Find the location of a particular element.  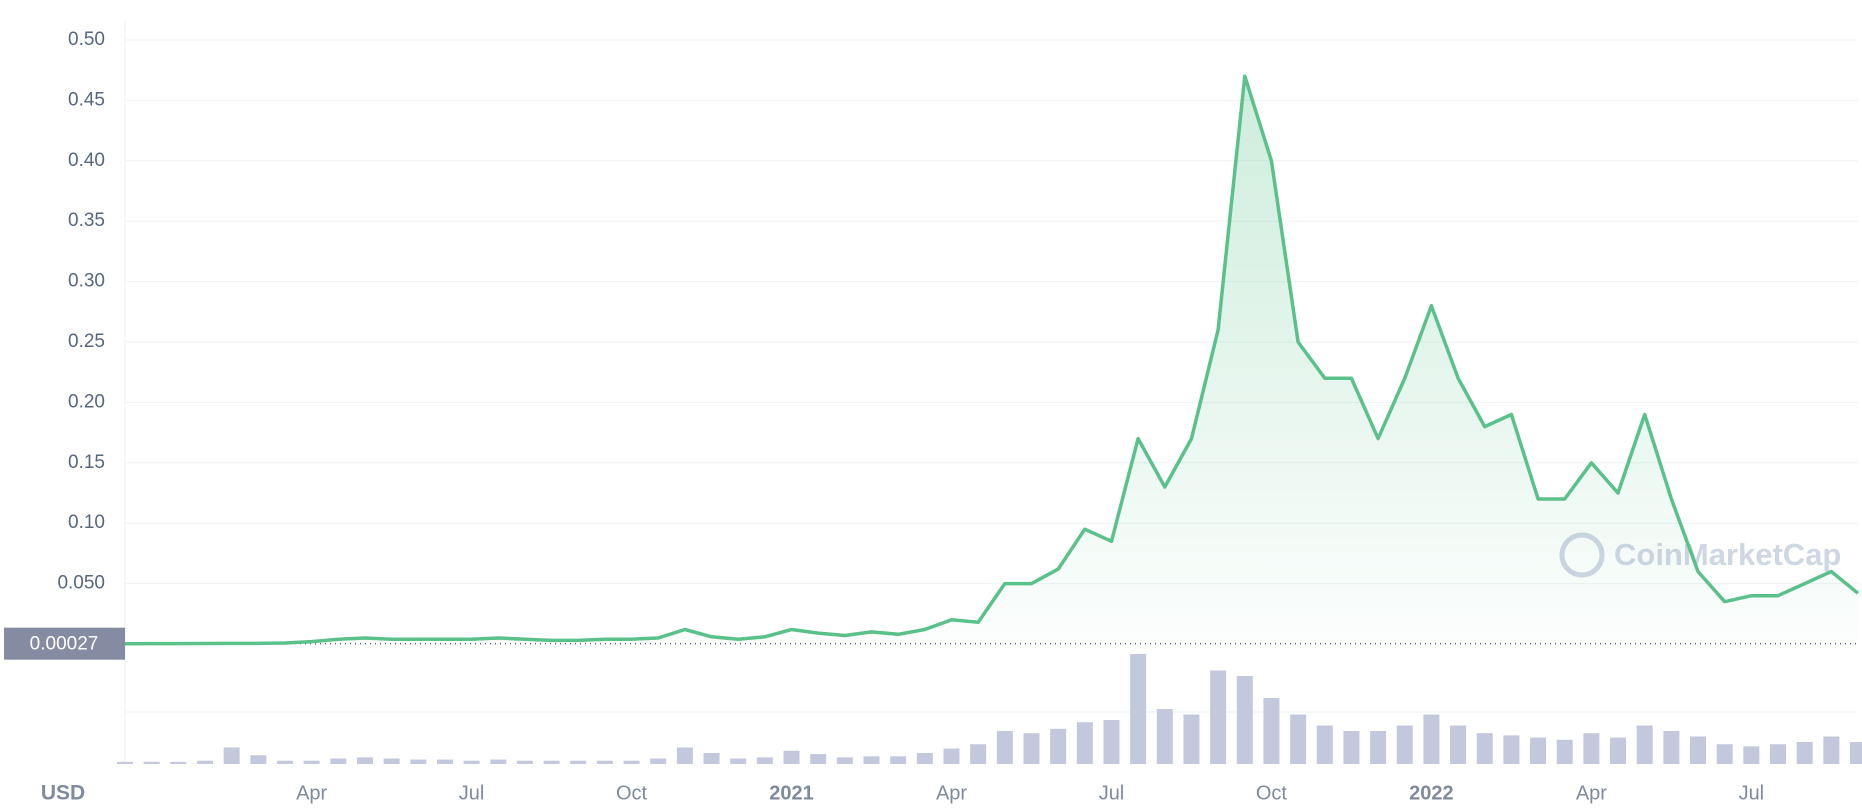

y-tick-label: 0.50 is located at coordinates (86, 39).